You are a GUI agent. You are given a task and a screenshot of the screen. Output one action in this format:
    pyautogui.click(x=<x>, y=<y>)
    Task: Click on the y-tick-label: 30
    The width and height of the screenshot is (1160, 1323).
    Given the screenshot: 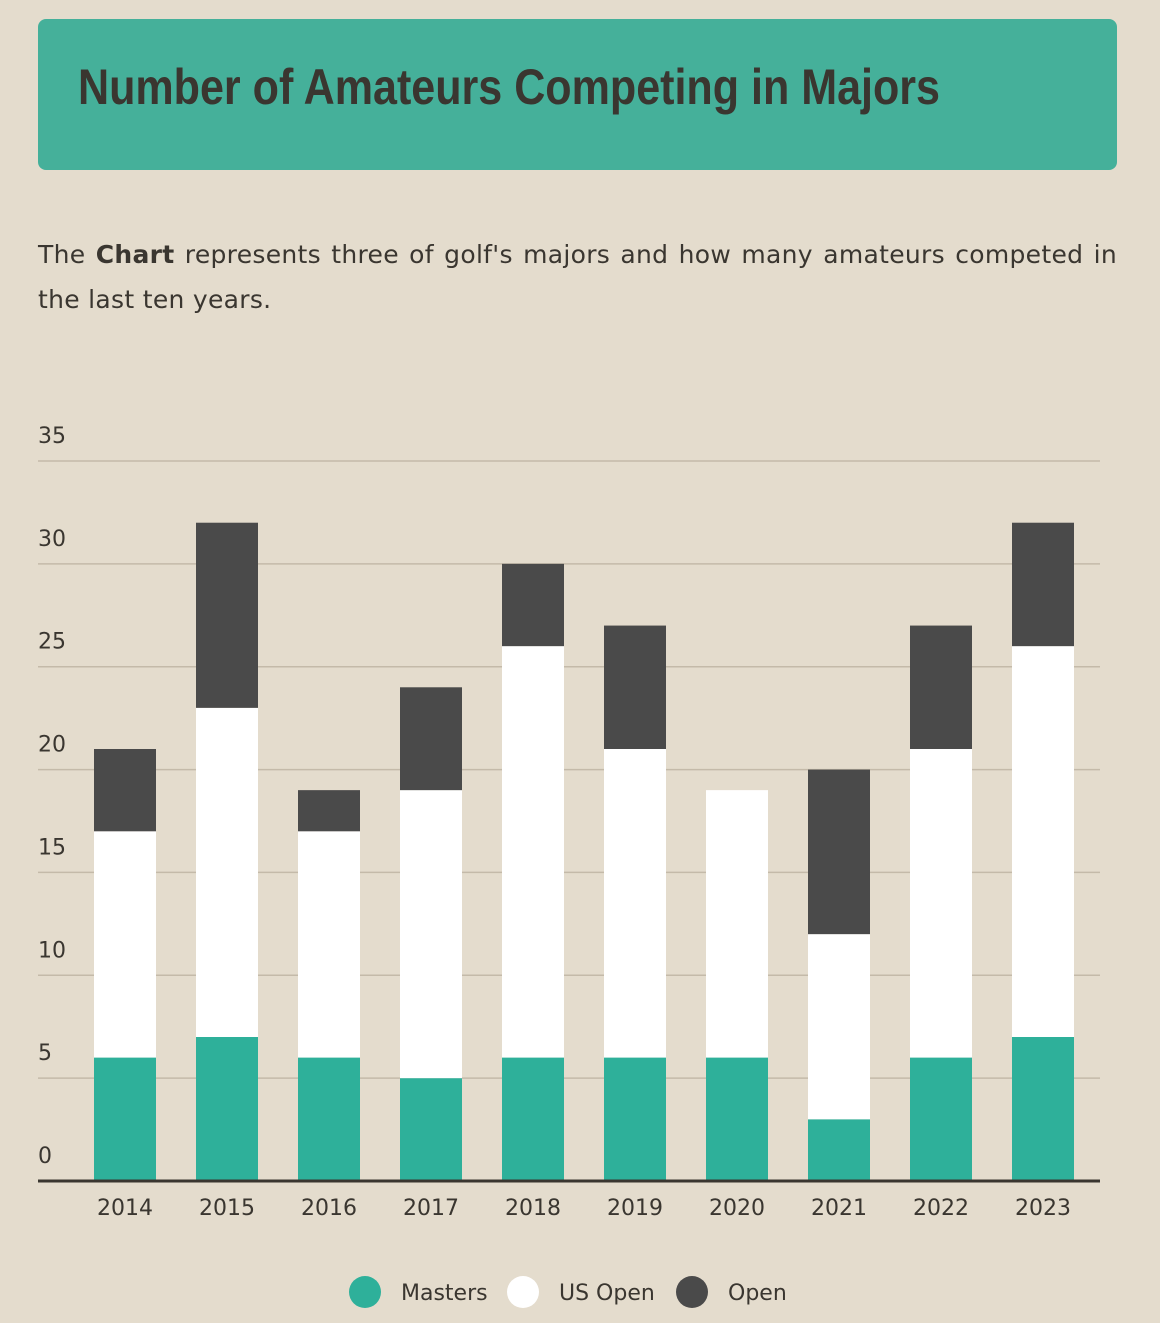 What is the action you would take?
    pyautogui.click(x=52, y=539)
    